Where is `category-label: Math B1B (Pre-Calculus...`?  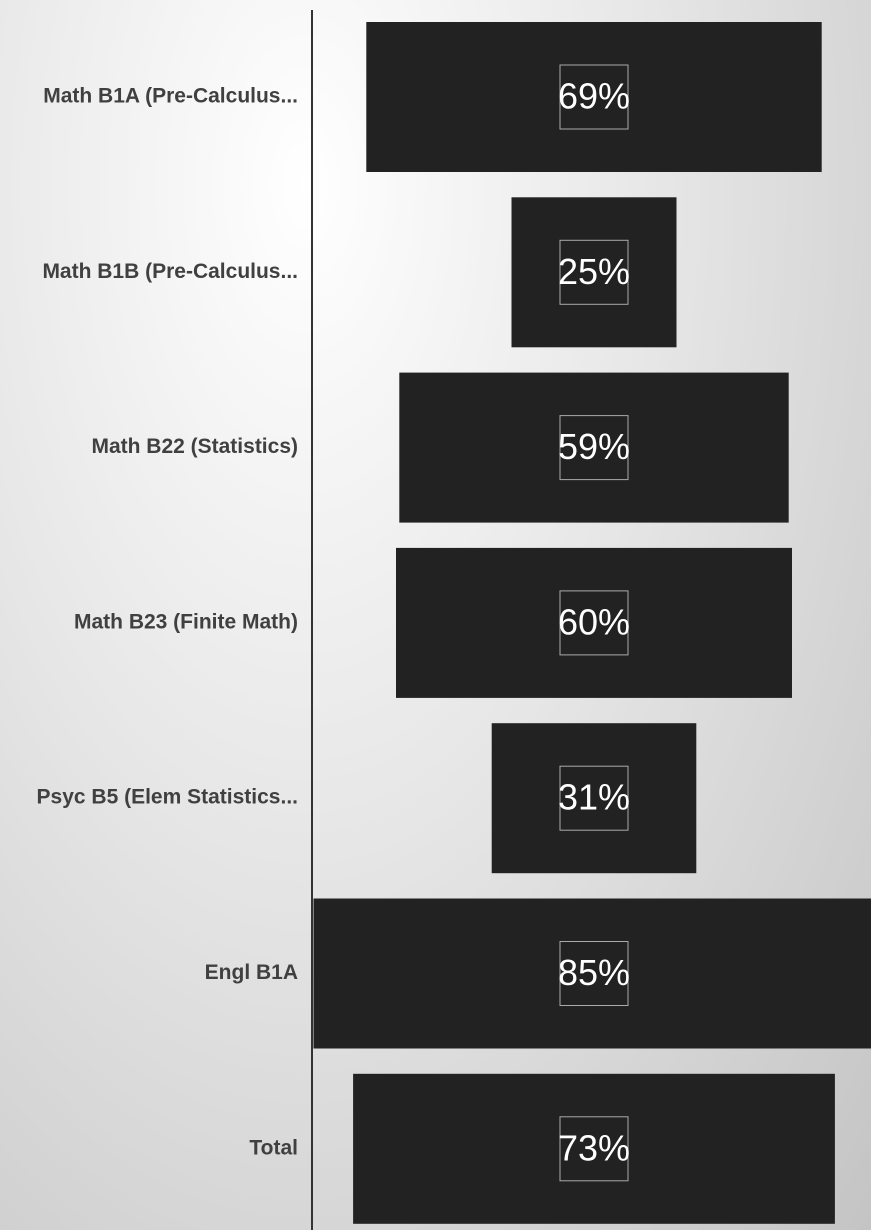 category-label: Math B1B (Pre-Calculus... is located at coordinates (170, 271).